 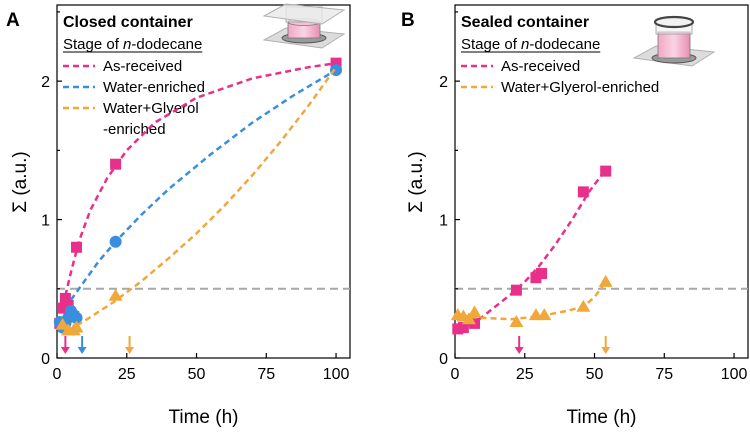 I want to click on y-axis-label-b: Σ (a.u.), so click(x=416, y=181).